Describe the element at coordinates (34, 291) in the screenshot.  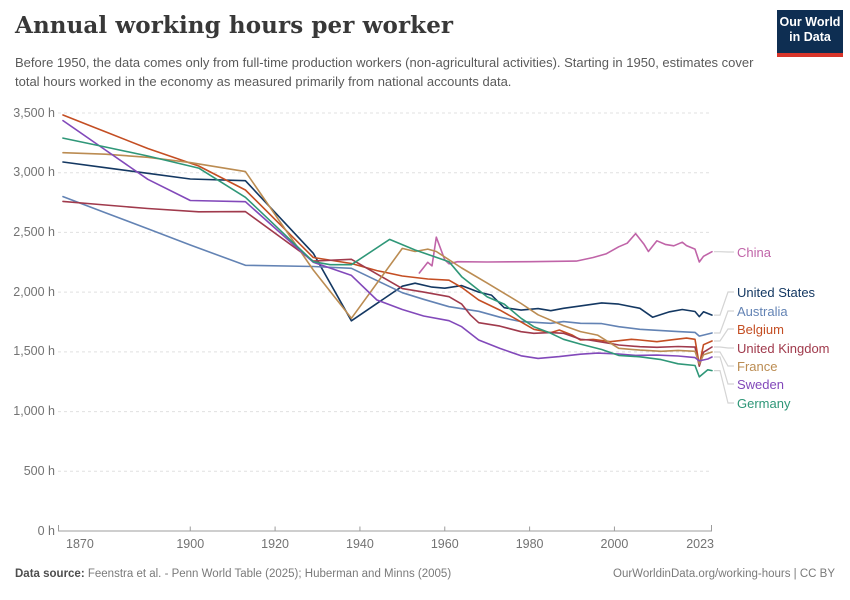
I see `y-tick-label: 2,000 h` at that location.